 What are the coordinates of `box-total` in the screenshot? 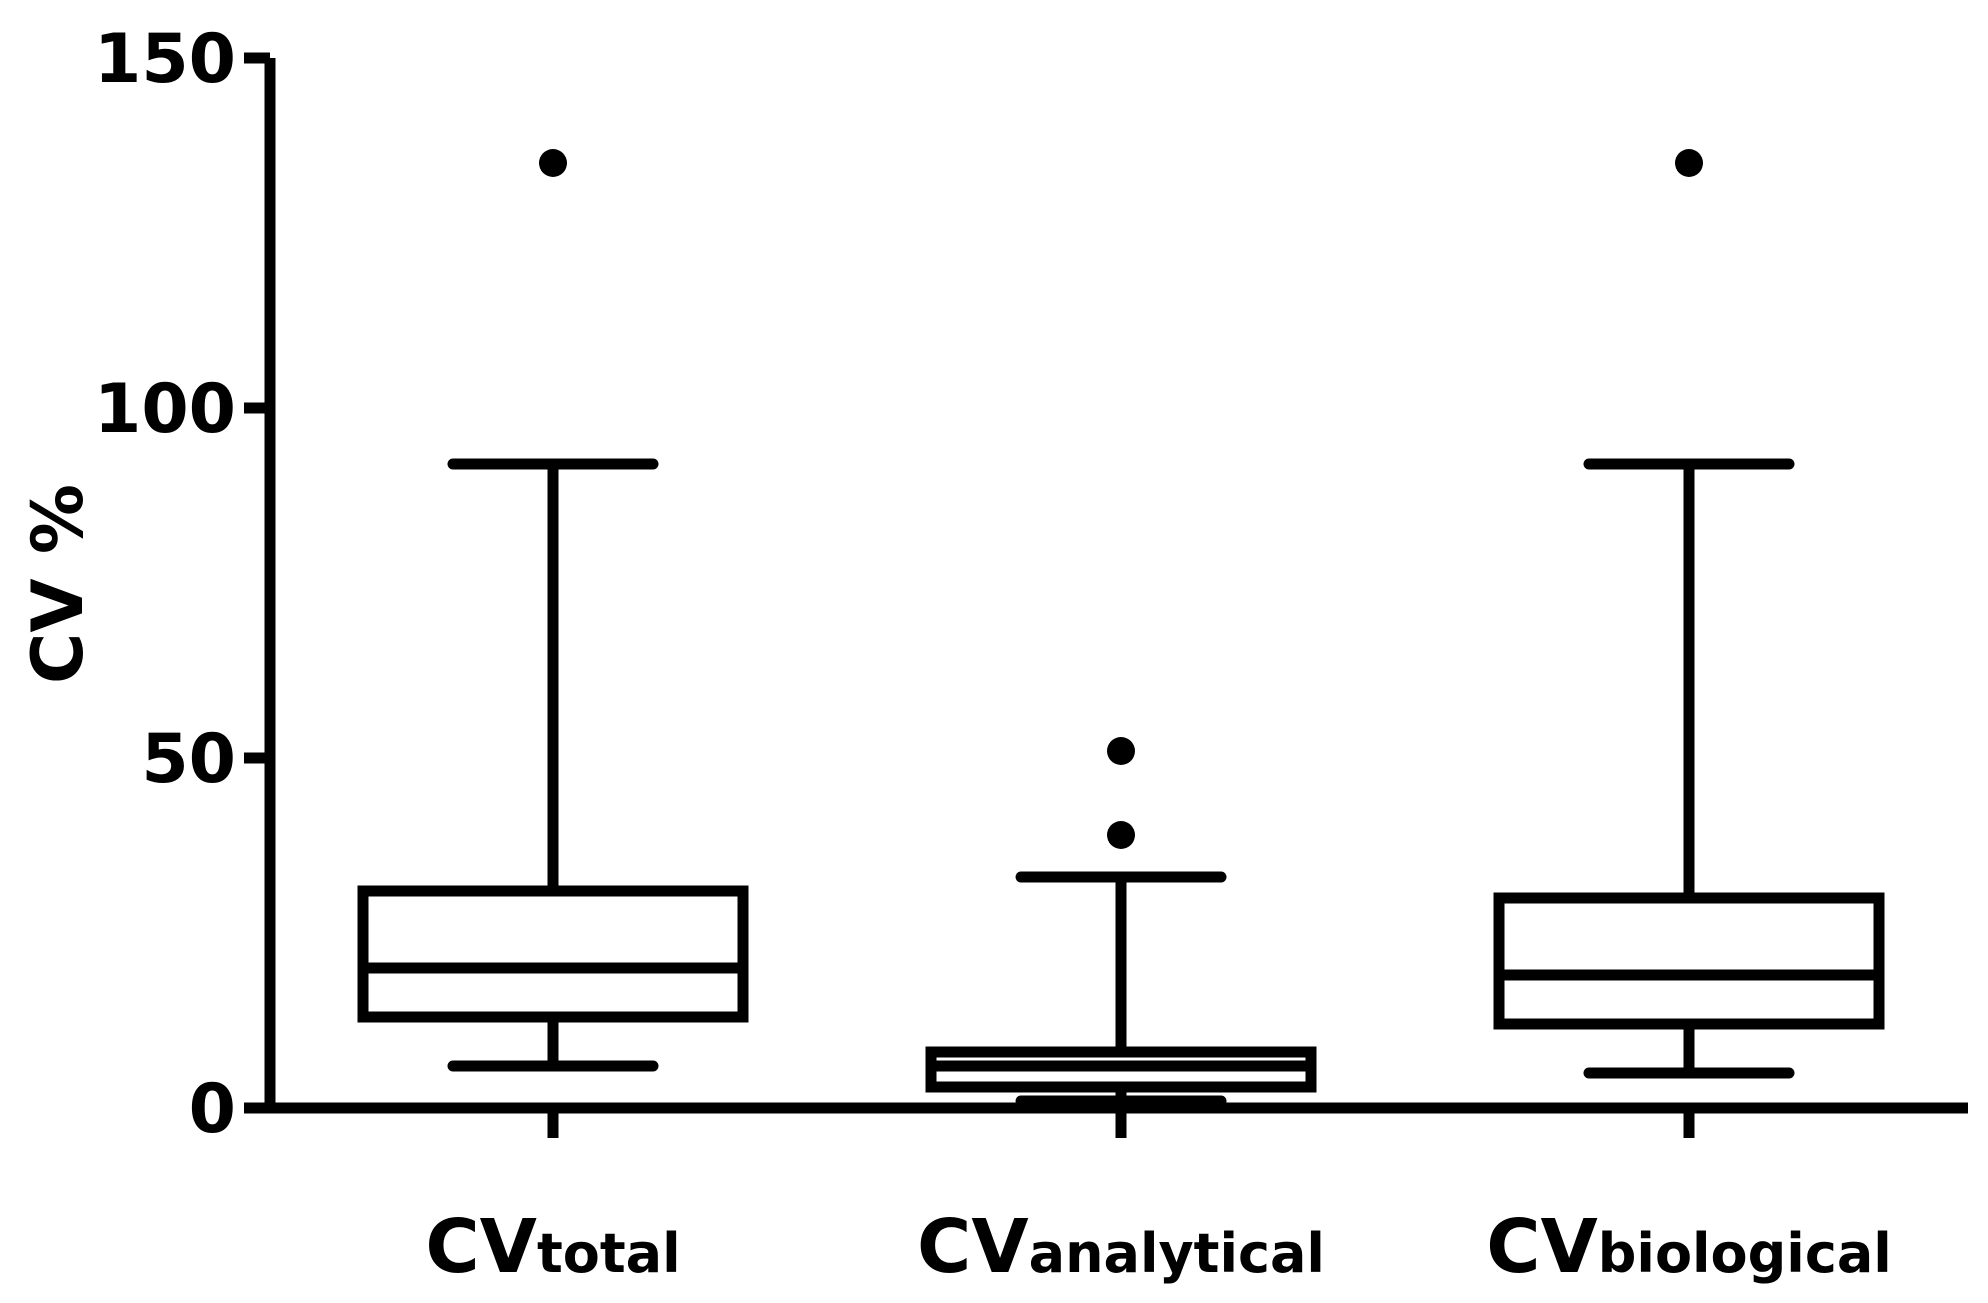 It's located at (553, 610).